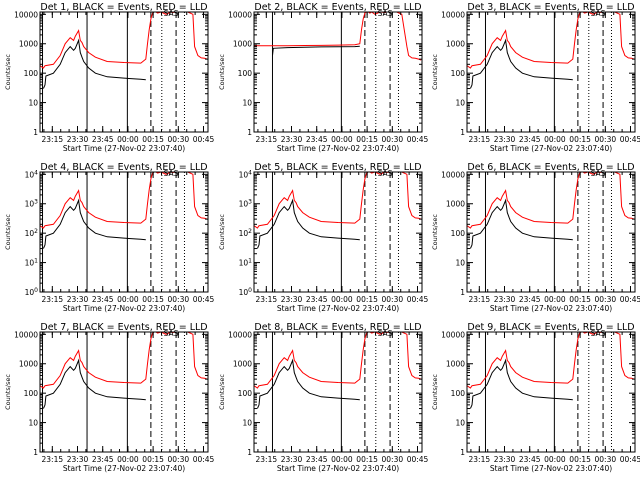 This screenshot has height=480, width=640. What do you see at coordinates (123, 7) in the screenshot?
I see `panel-title: Det 1, BLACK = Events, RED = LLD` at bounding box center [123, 7].